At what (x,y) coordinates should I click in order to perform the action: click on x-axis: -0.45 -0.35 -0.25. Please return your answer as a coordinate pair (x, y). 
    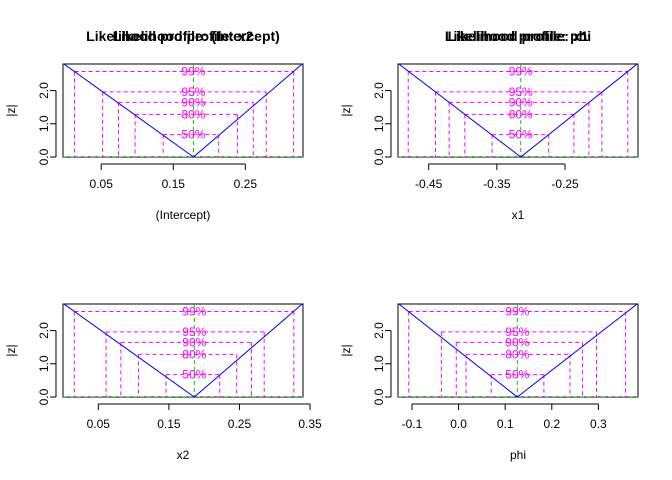
    Looking at the image, I should click on (497, 177).